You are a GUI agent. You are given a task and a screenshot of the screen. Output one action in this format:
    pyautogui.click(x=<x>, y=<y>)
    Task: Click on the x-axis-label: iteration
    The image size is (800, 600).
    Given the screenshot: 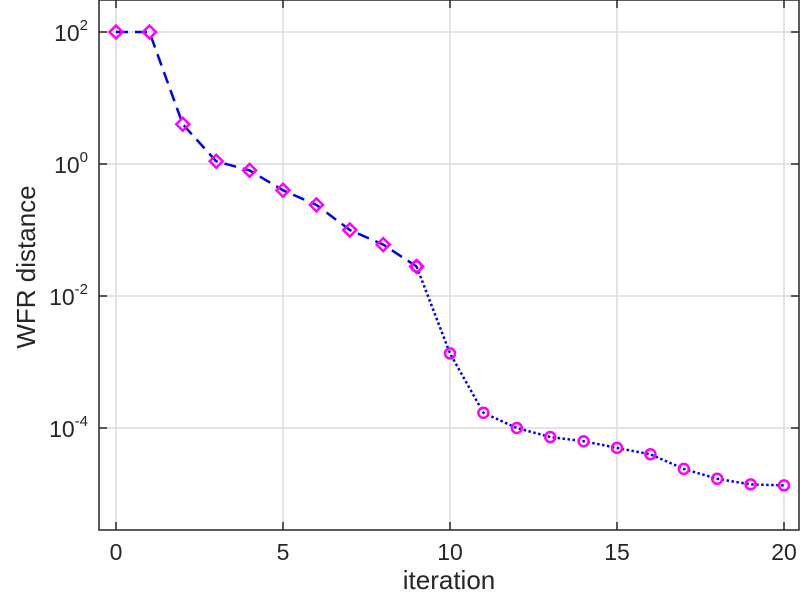 What is the action you would take?
    pyautogui.click(x=449, y=580)
    